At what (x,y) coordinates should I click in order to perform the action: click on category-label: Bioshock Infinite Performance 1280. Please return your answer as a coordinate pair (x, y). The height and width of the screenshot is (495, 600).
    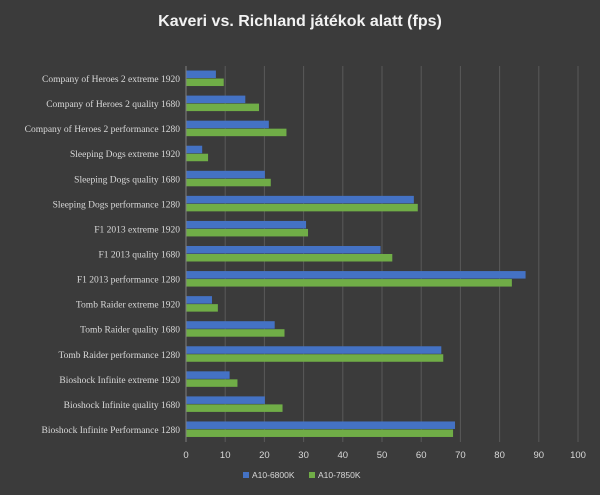
    Looking at the image, I should click on (110, 430).